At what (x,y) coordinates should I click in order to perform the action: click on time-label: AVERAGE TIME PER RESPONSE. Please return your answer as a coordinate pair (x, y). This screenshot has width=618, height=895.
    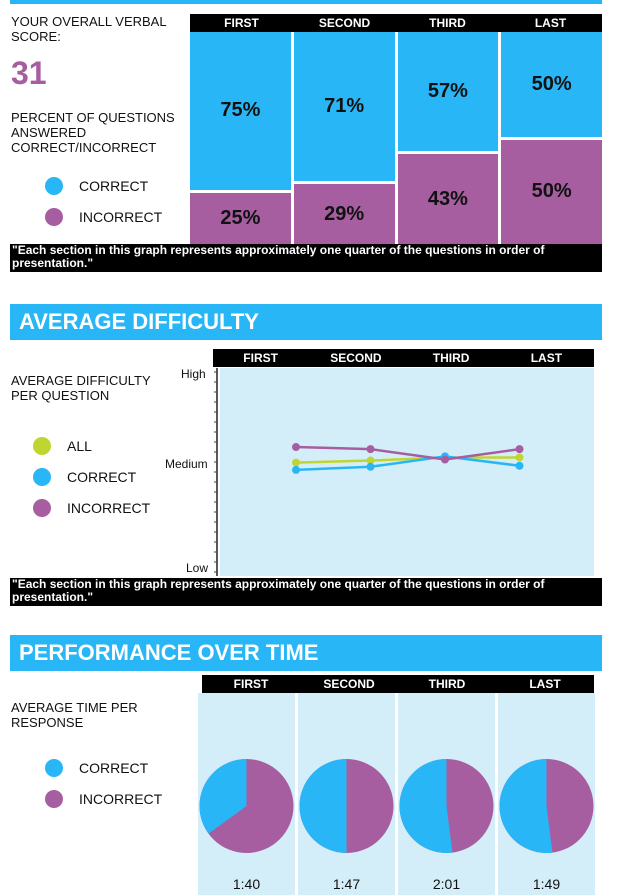
    Looking at the image, I should click on (74, 715).